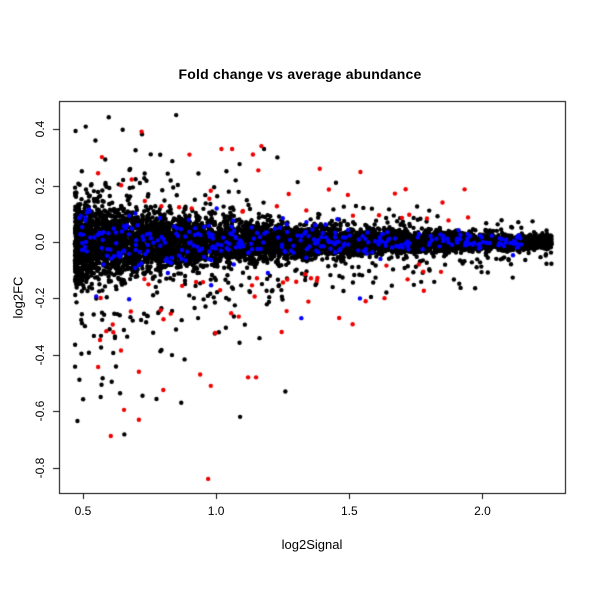  What do you see at coordinates (40, 242) in the screenshot?
I see `y-tick-label: 0.0` at bounding box center [40, 242].